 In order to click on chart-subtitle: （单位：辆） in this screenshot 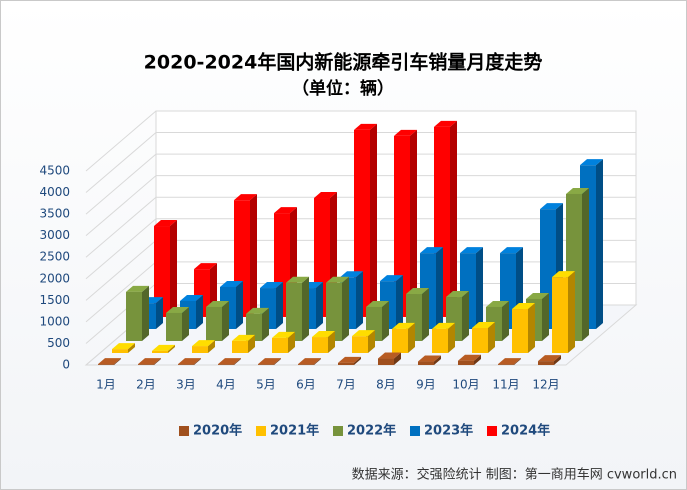, I will do `click(343, 88)`.